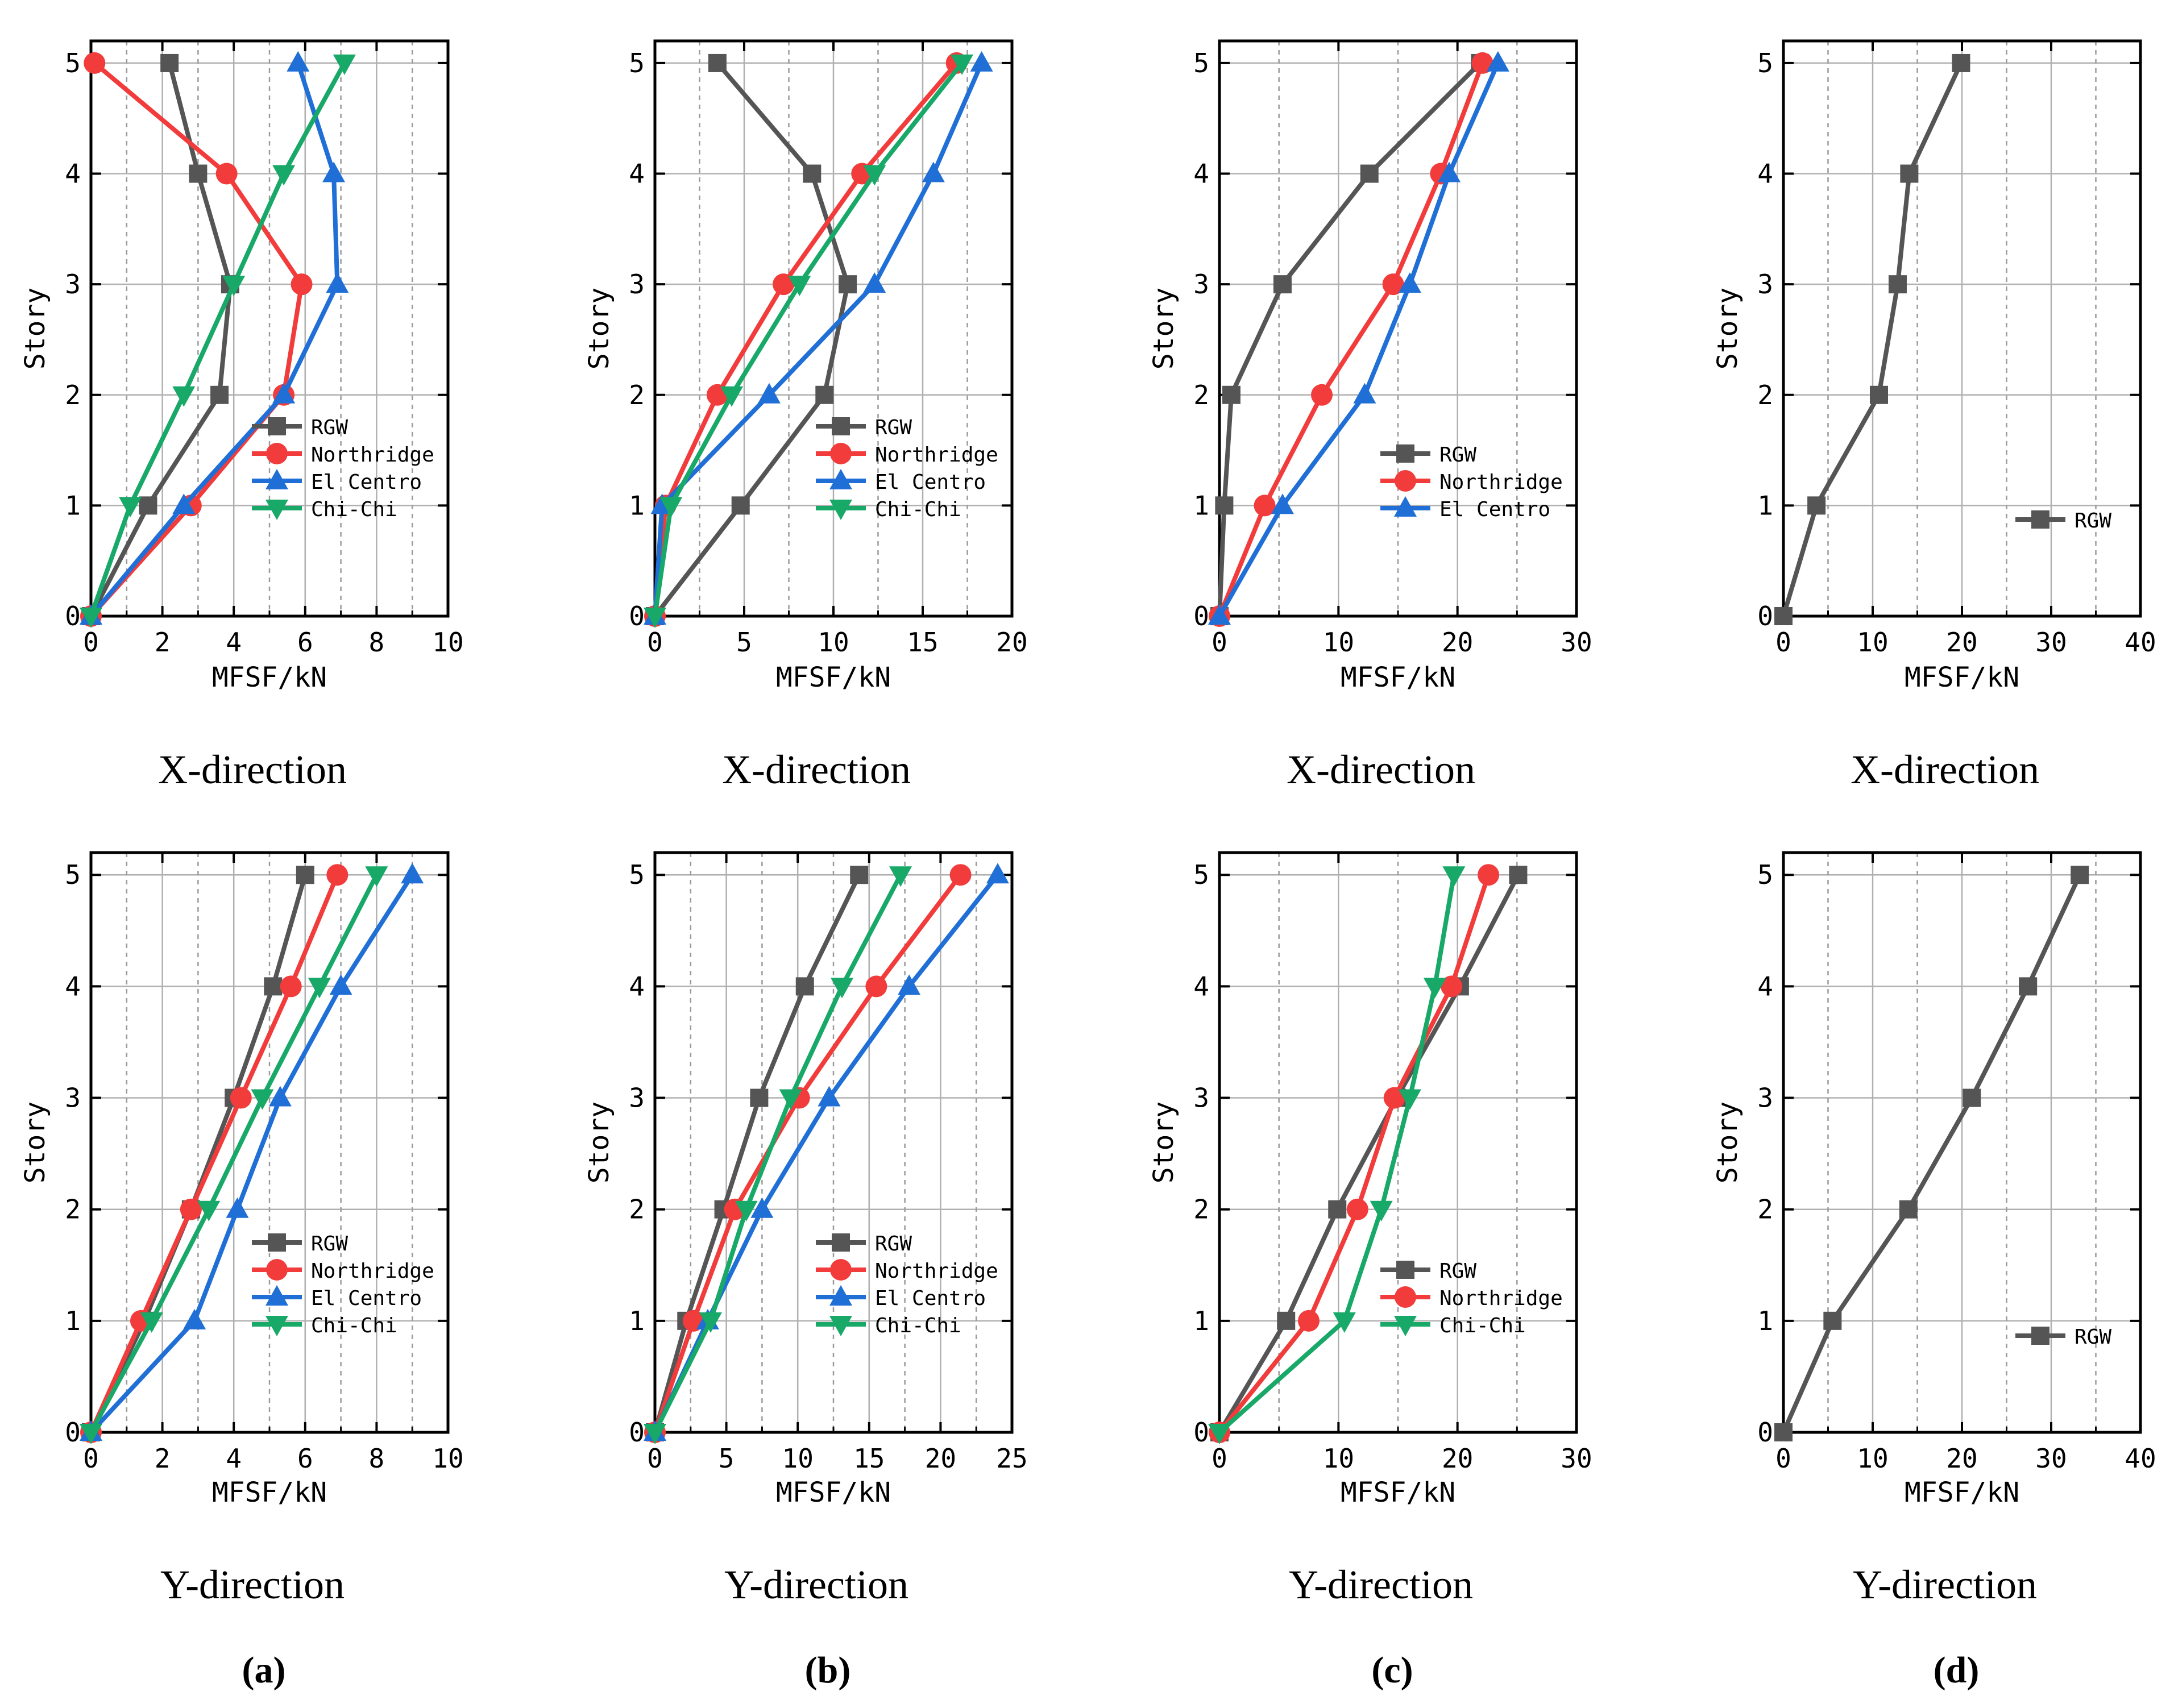  Describe the element at coordinates (269, 328) in the screenshot. I see `grid` at that location.